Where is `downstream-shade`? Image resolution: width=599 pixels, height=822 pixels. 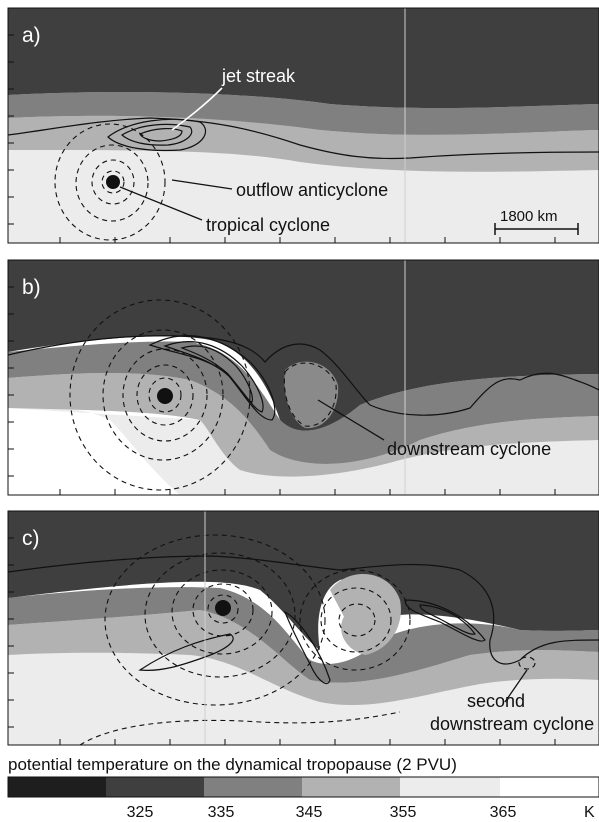
downstream-shade is located at coordinates (311, 395).